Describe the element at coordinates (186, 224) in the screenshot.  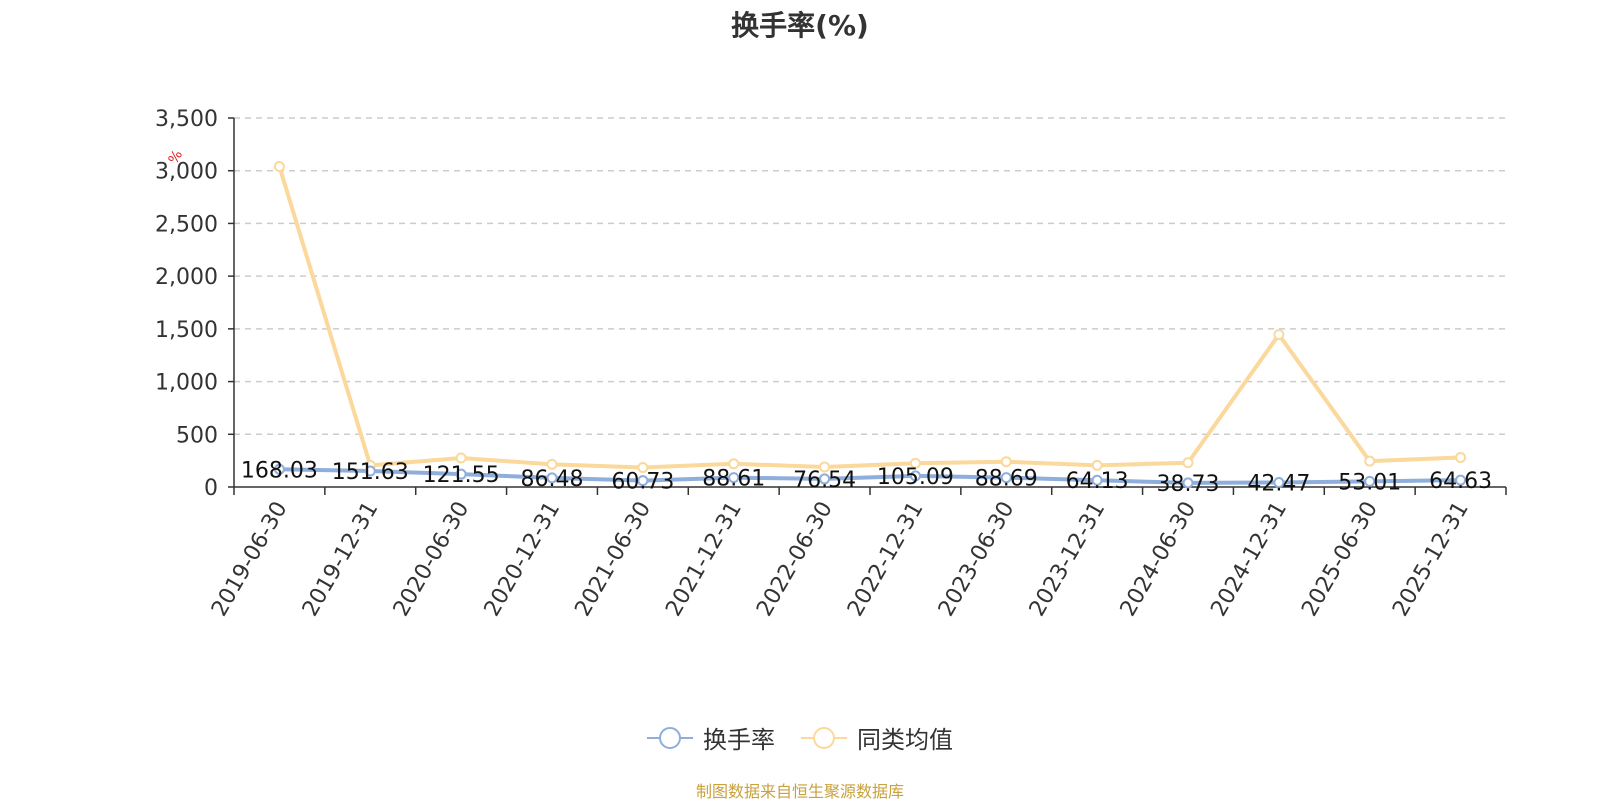
I see `y-tick-label: 2,500` at that location.